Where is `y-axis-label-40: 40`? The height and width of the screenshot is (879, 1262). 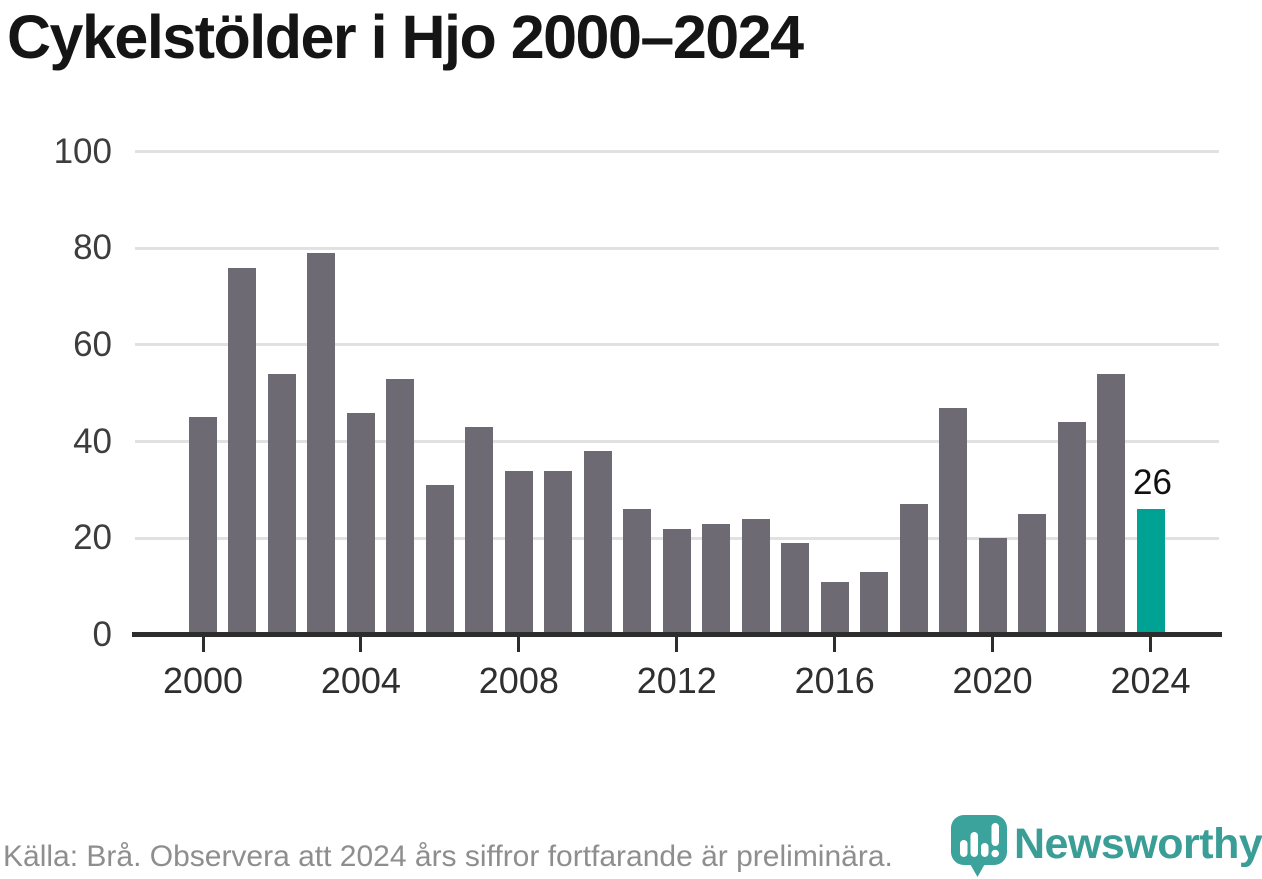 y-axis-label-40: 40 is located at coordinates (92, 441).